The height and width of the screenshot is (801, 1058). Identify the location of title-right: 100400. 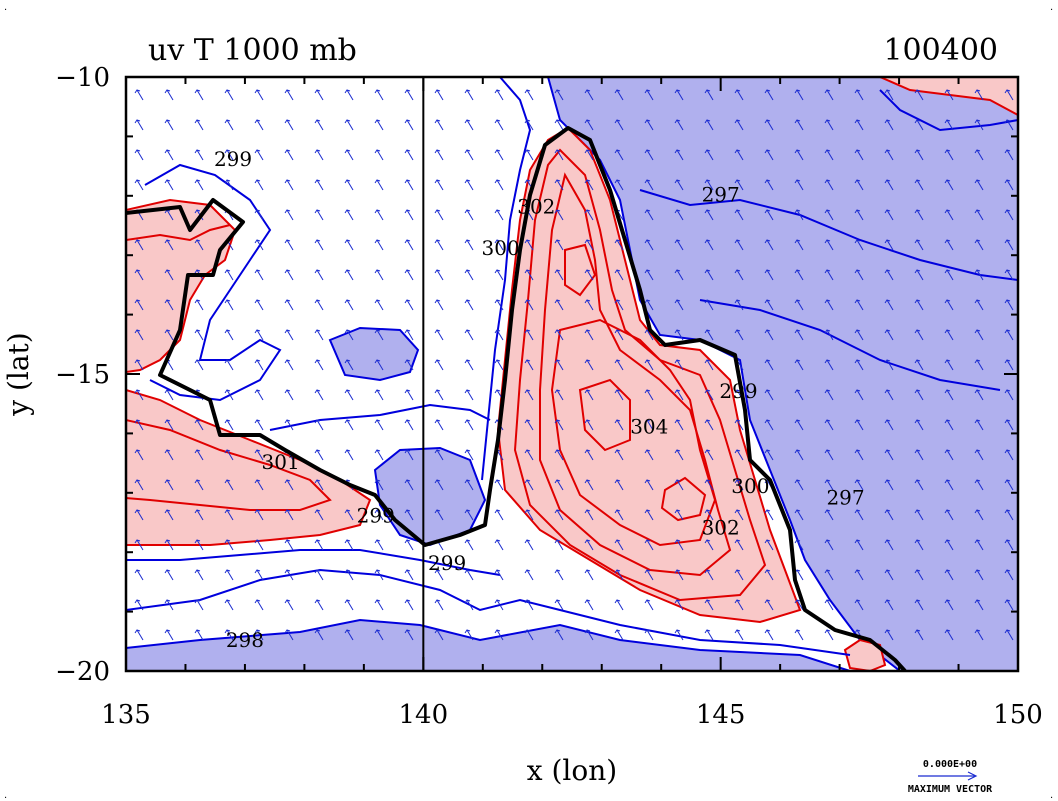
(940, 50).